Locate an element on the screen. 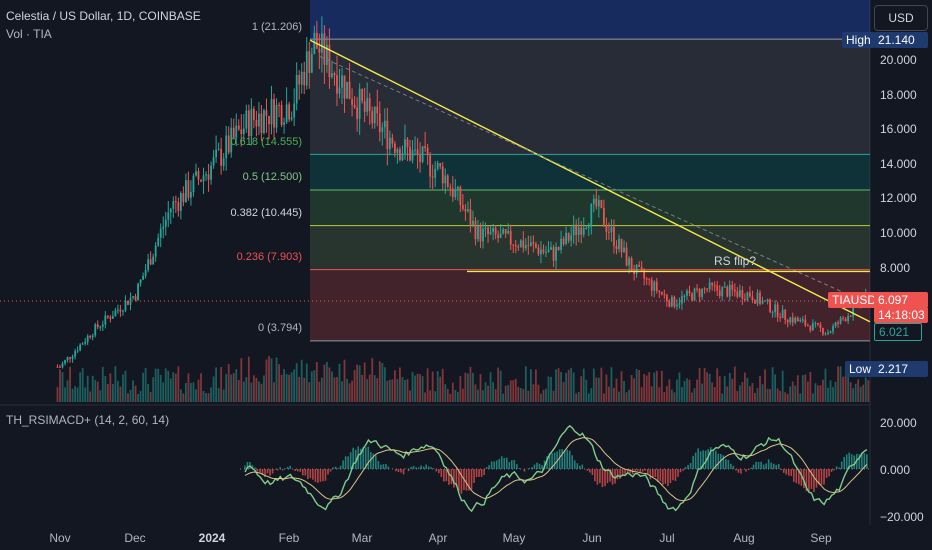 This screenshot has height=550, width=932. currency-button: USD is located at coordinates (901, 18).